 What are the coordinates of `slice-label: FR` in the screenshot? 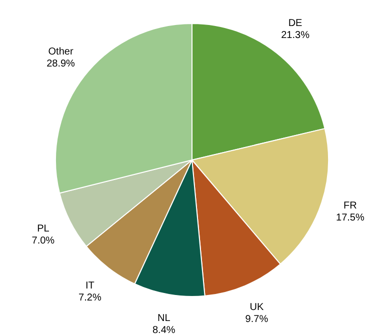 It's located at (350, 206).